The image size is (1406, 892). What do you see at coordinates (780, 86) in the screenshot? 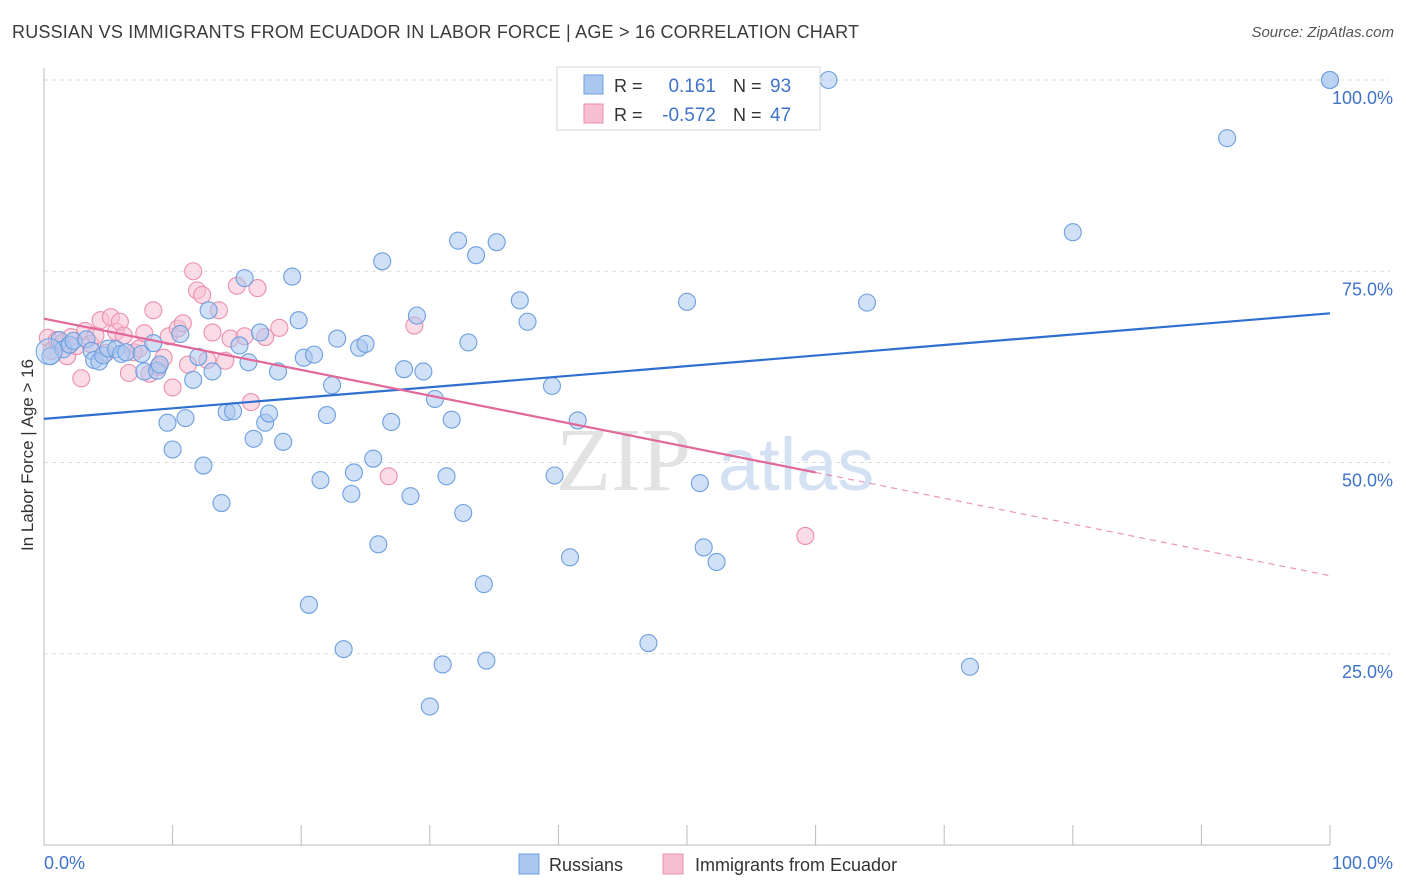
I see `legend-n-value-1: 93` at bounding box center [780, 86].